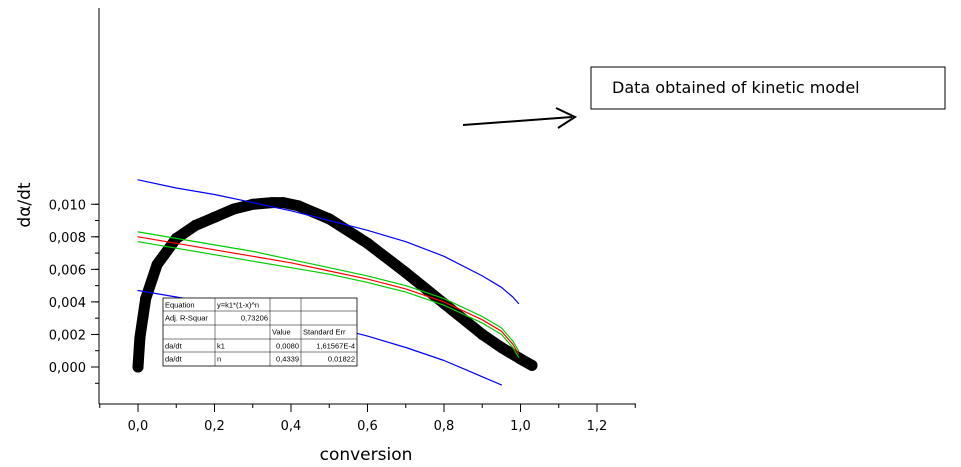 This screenshot has height=467, width=961. I want to click on y-tick-label: 0,008, so click(67, 238).